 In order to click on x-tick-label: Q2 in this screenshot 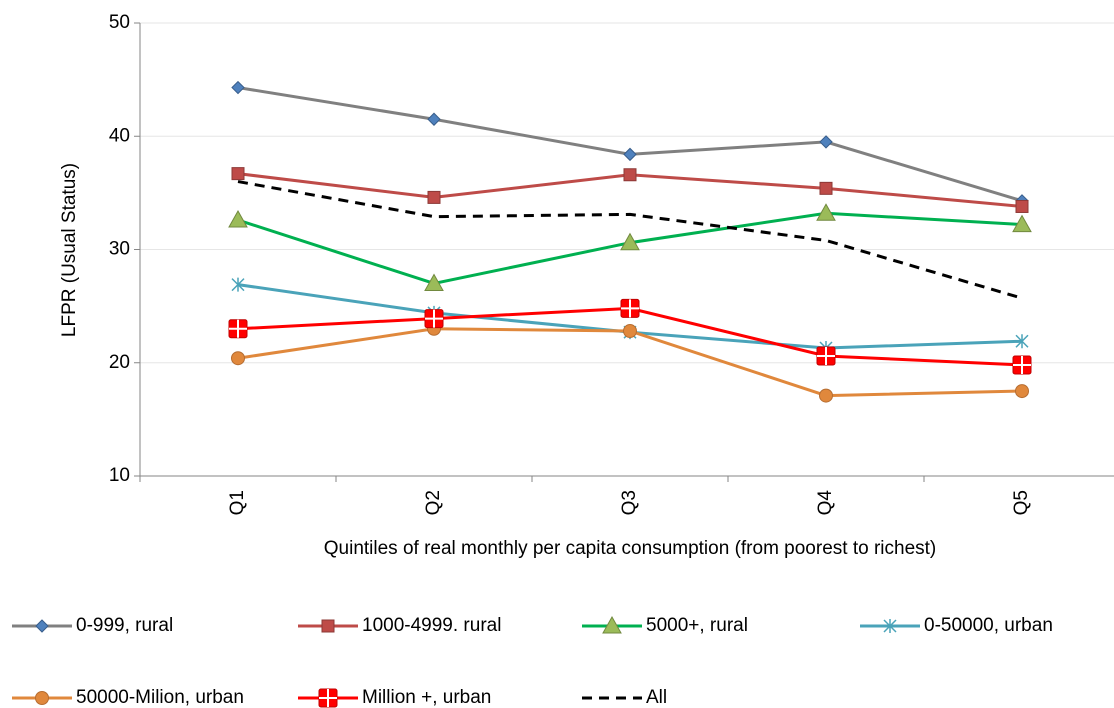, I will do `click(433, 502)`.